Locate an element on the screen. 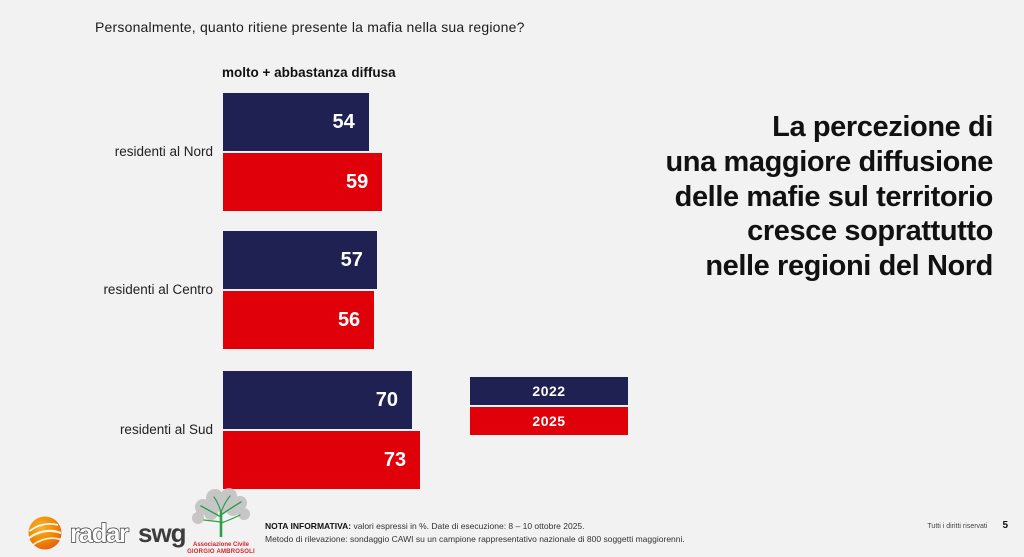 The image size is (1024, 557). ambrosoli-association-logo: Associazione Civile GIORGIO AMBROSOLI is located at coordinates (221, 521).